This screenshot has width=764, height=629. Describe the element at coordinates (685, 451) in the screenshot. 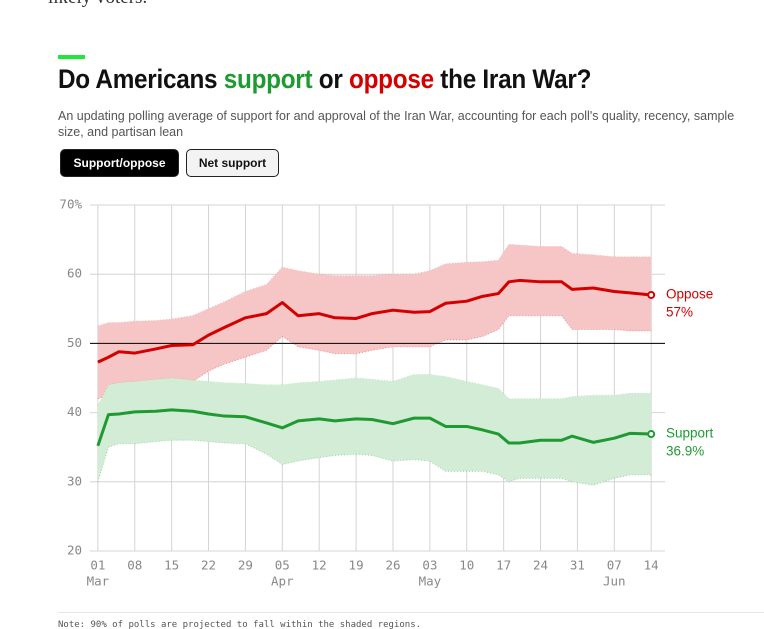

I see `series-end-value: 36.9%` at that location.